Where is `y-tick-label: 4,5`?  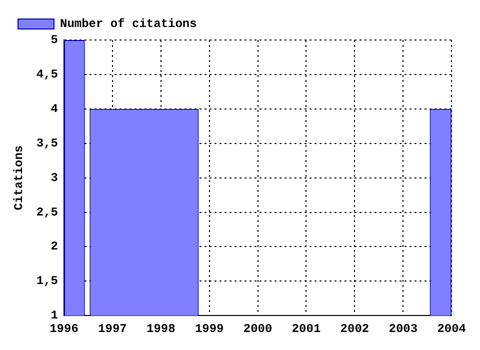
y-tick-label: 4,5 is located at coordinates (47, 74).